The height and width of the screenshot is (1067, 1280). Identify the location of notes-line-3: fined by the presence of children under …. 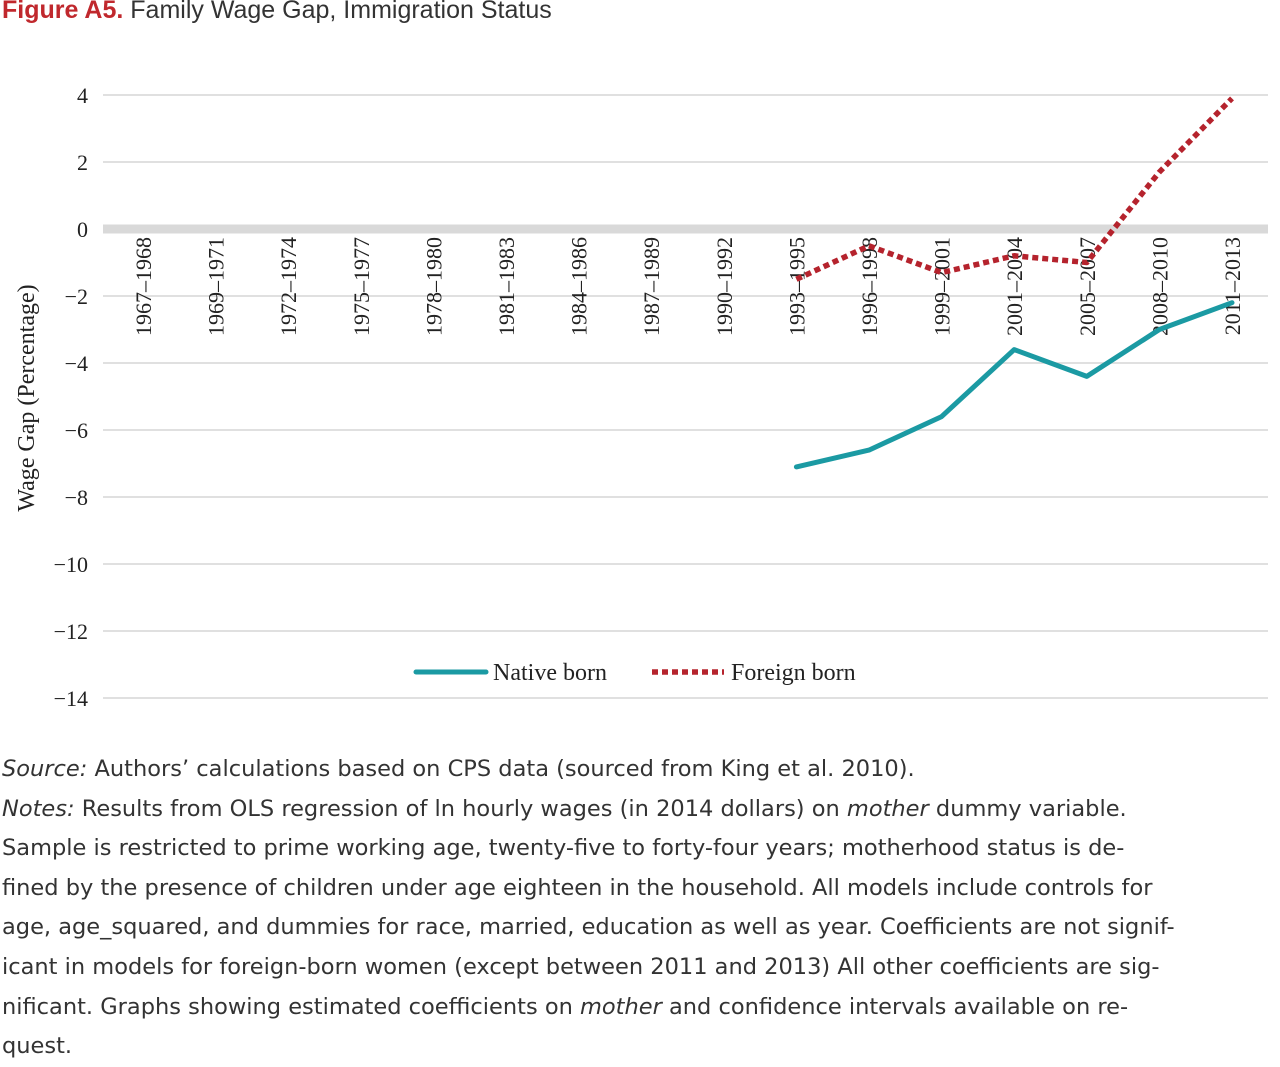
(640, 889).